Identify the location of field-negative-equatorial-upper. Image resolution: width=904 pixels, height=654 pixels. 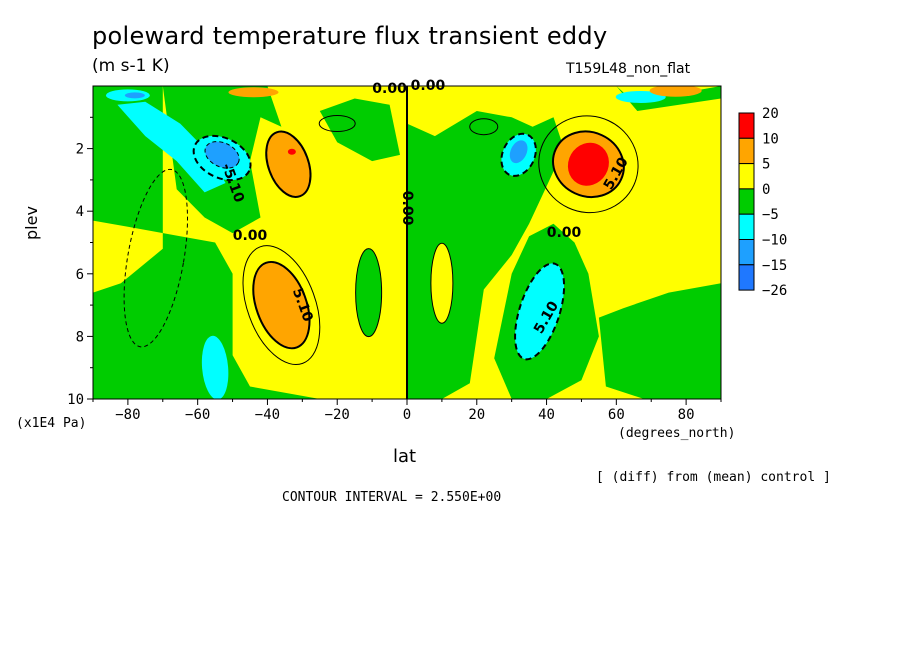
(359, 130).